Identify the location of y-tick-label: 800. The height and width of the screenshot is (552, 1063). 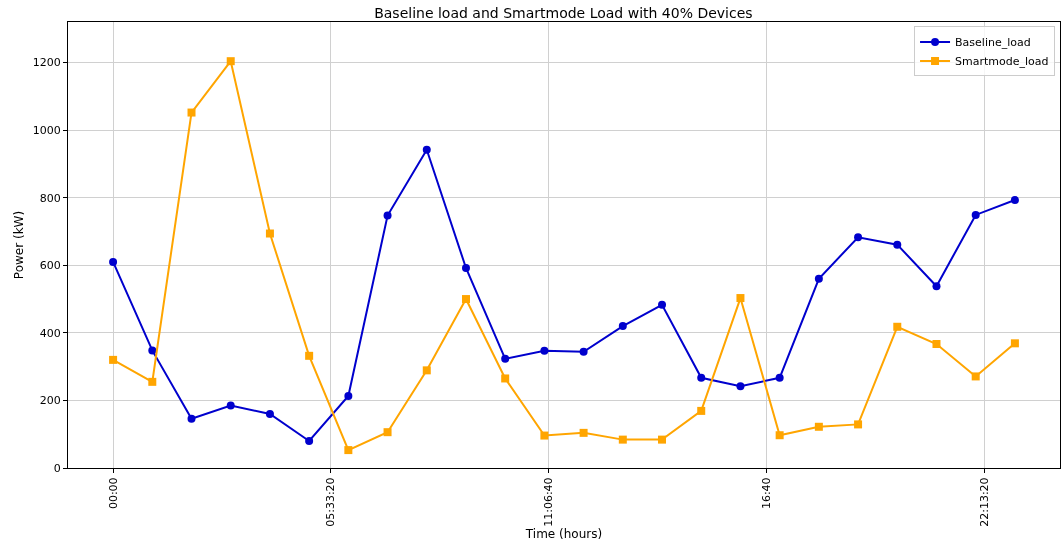
(50, 198).